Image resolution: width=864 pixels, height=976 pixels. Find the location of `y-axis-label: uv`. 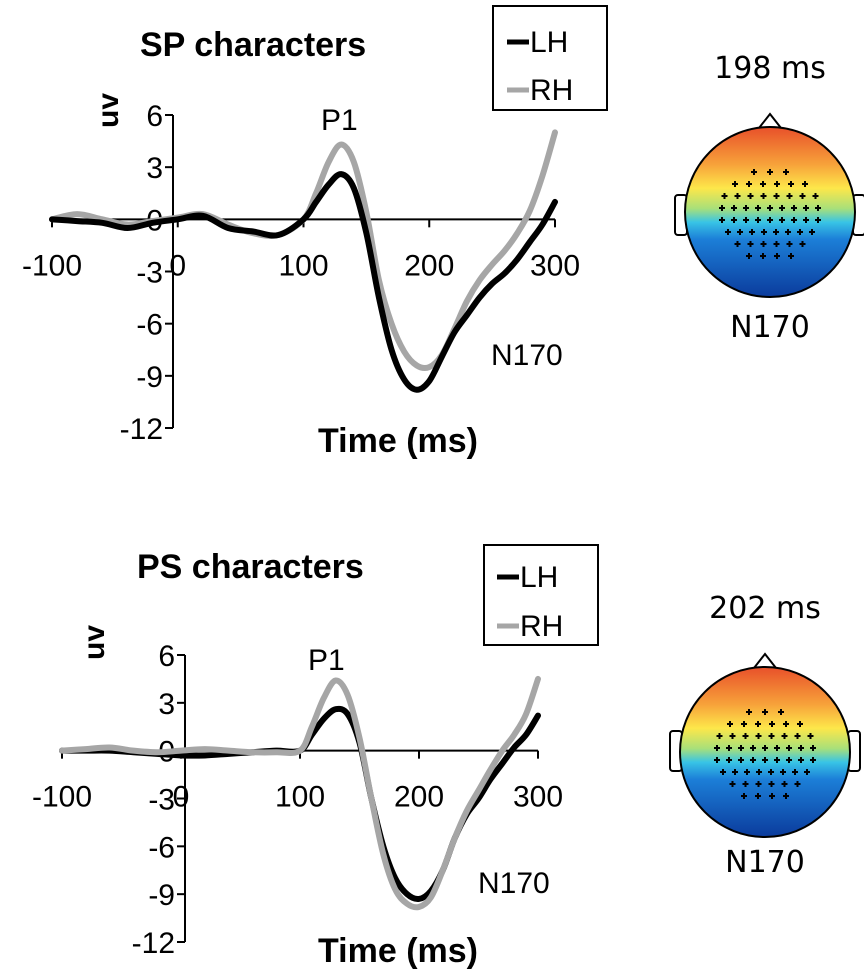

y-axis-label: uv is located at coordinates (94, 642).